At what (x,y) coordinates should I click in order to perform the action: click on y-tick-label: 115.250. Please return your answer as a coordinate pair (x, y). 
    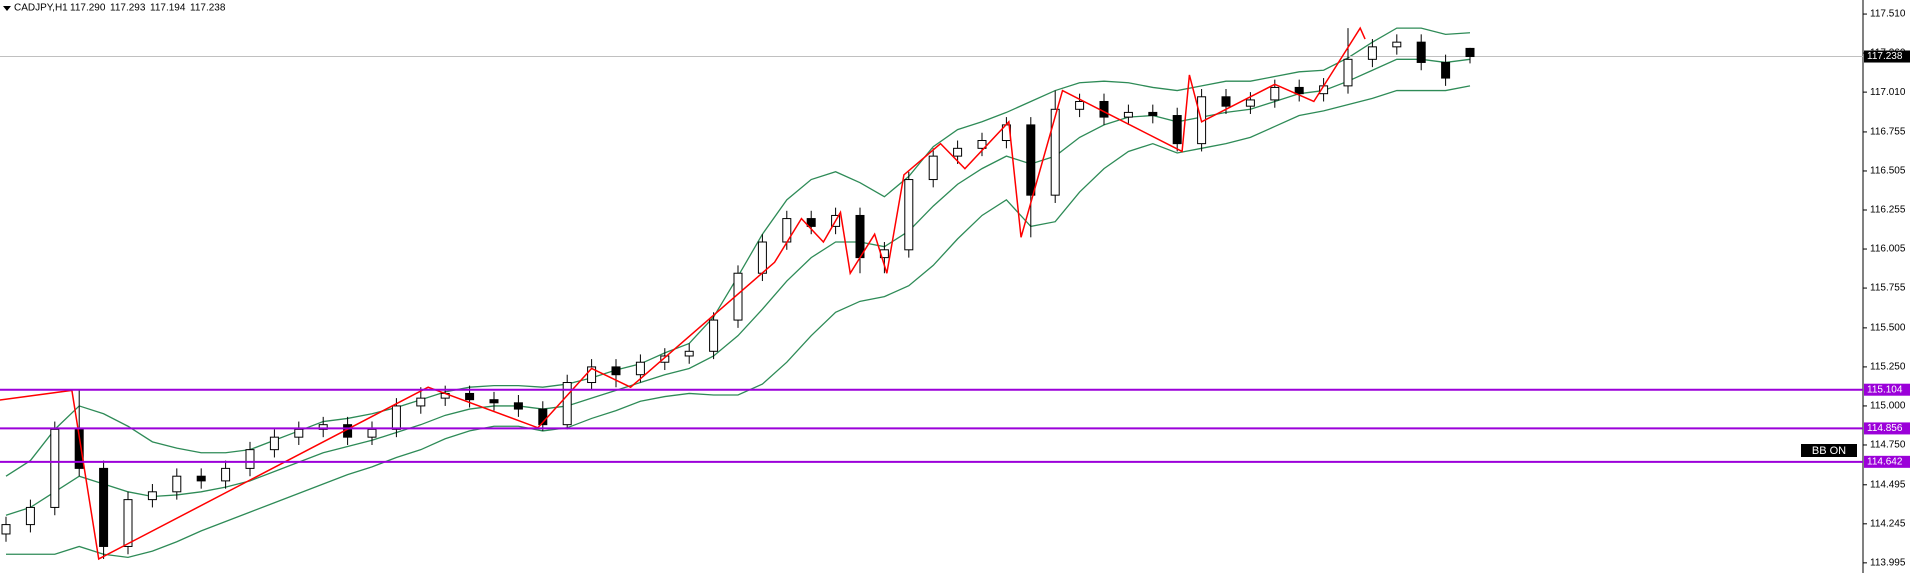
    Looking at the image, I should click on (1888, 367).